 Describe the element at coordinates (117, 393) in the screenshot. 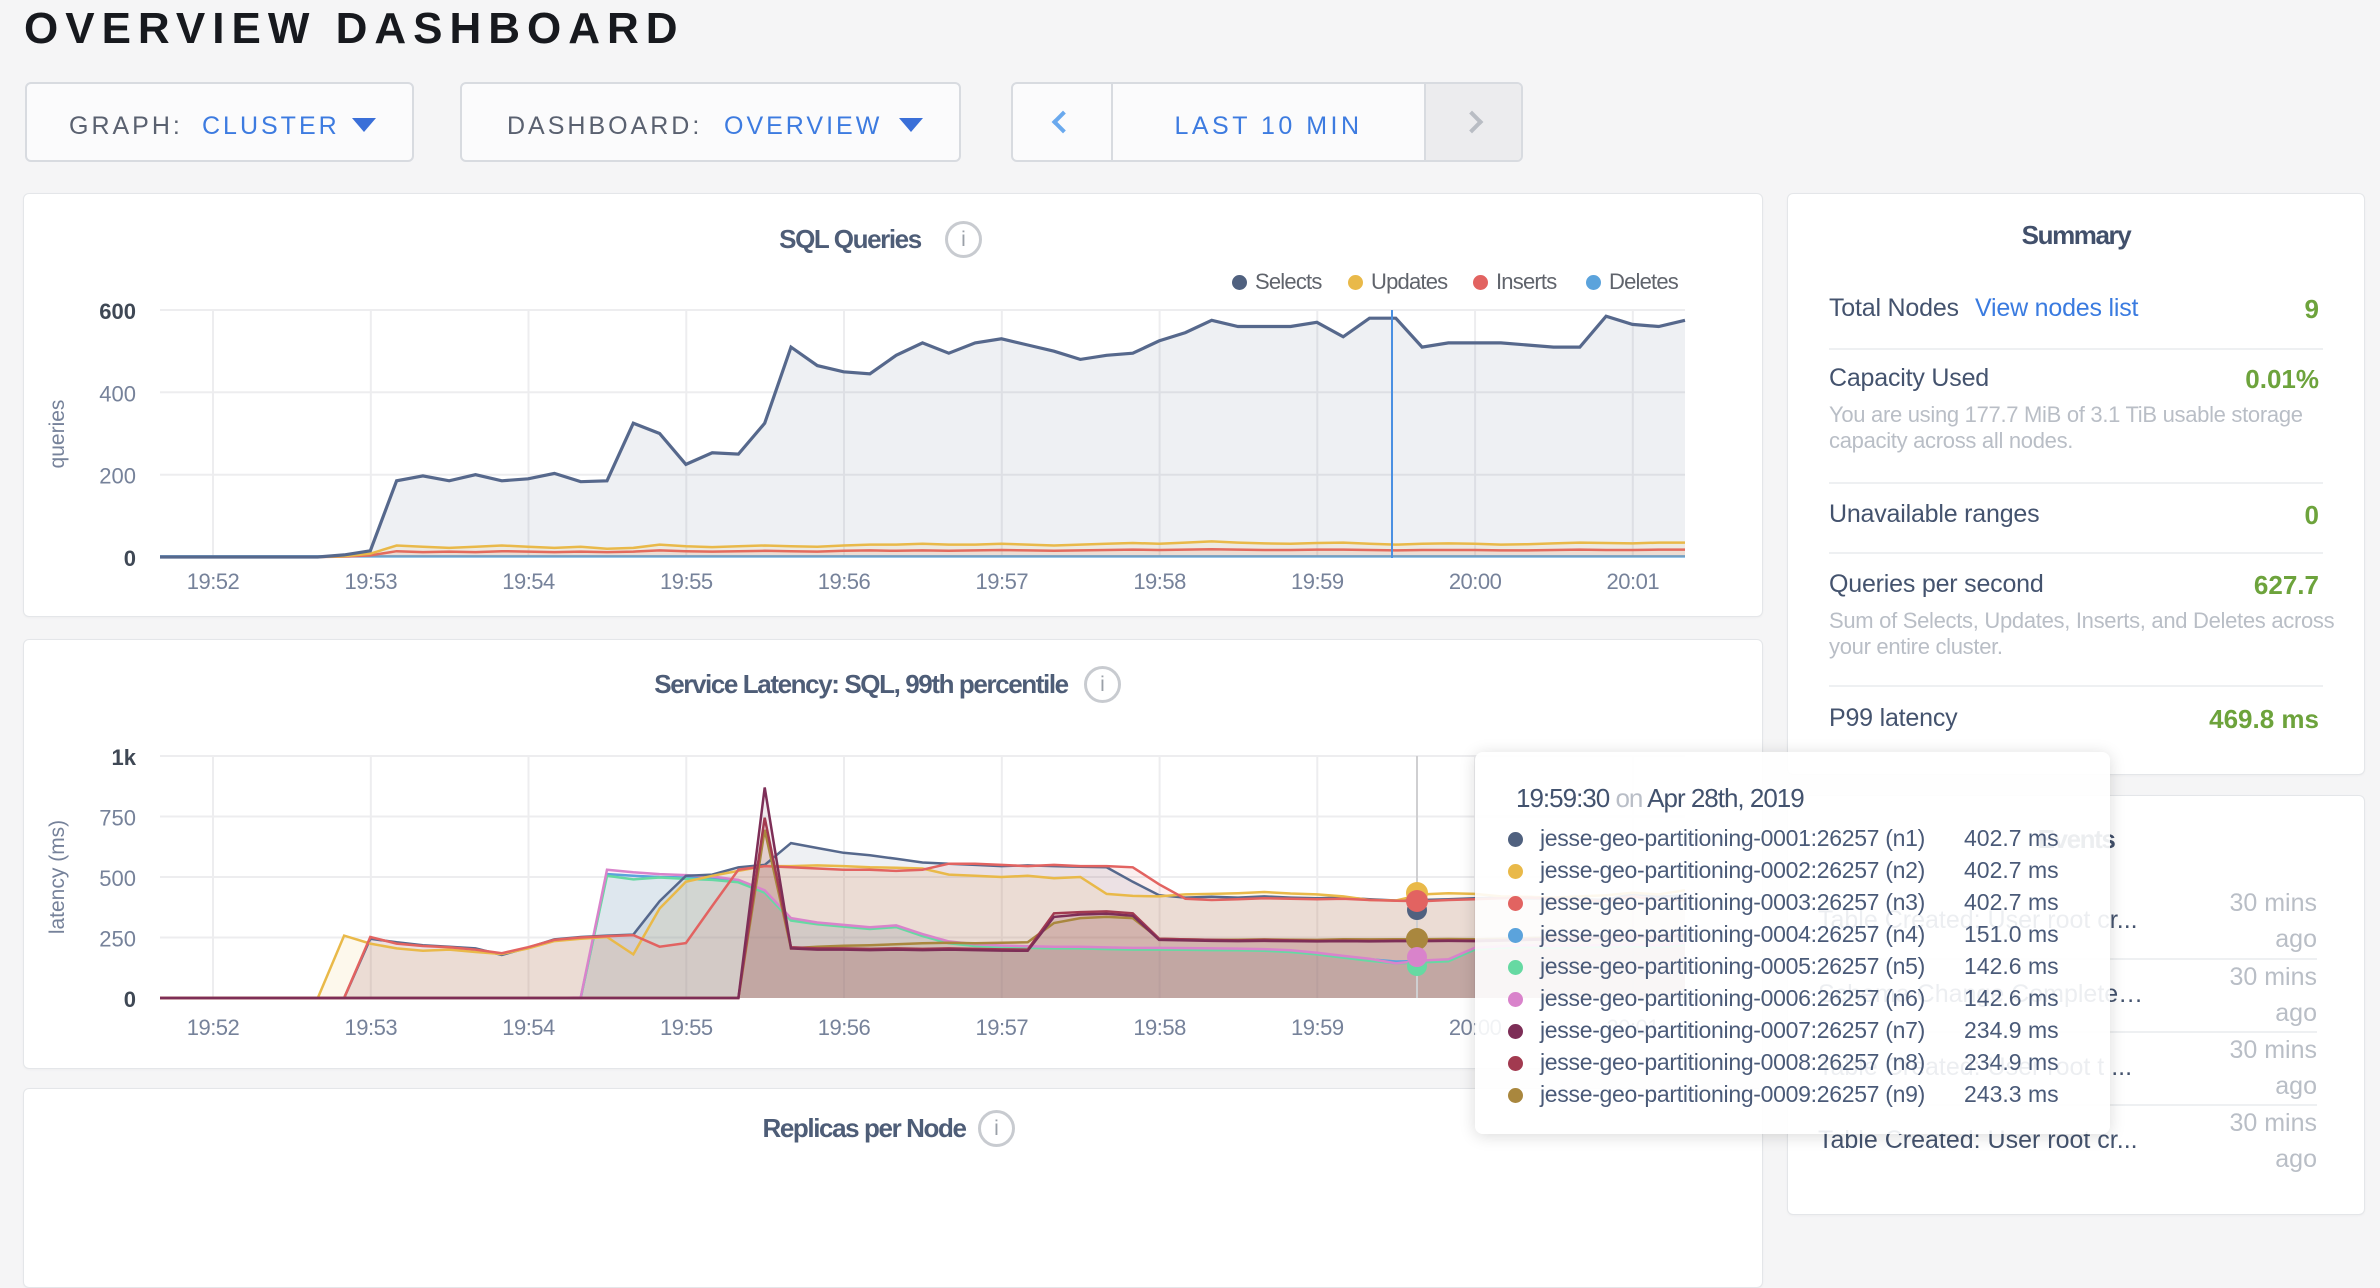

I see `svg-text: 400` at that location.